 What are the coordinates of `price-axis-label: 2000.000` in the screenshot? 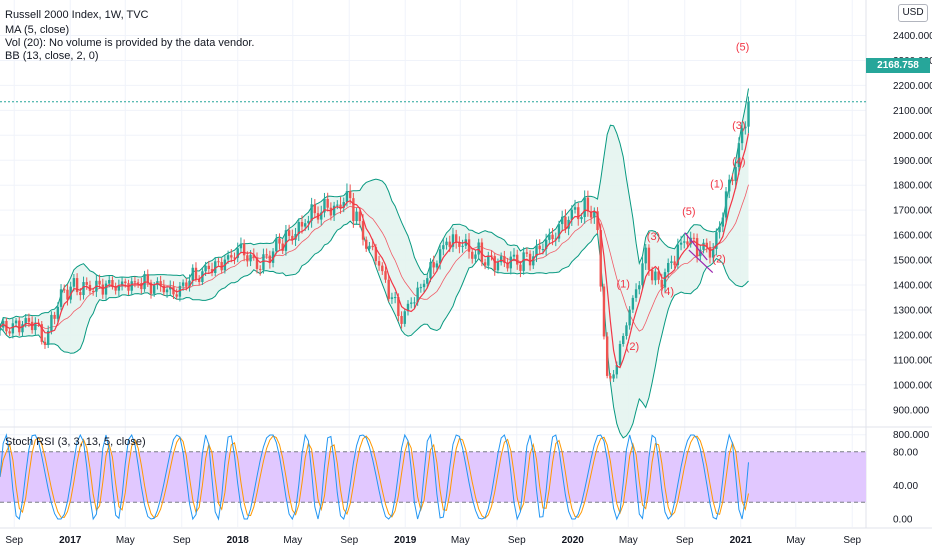 It's located at (912, 136).